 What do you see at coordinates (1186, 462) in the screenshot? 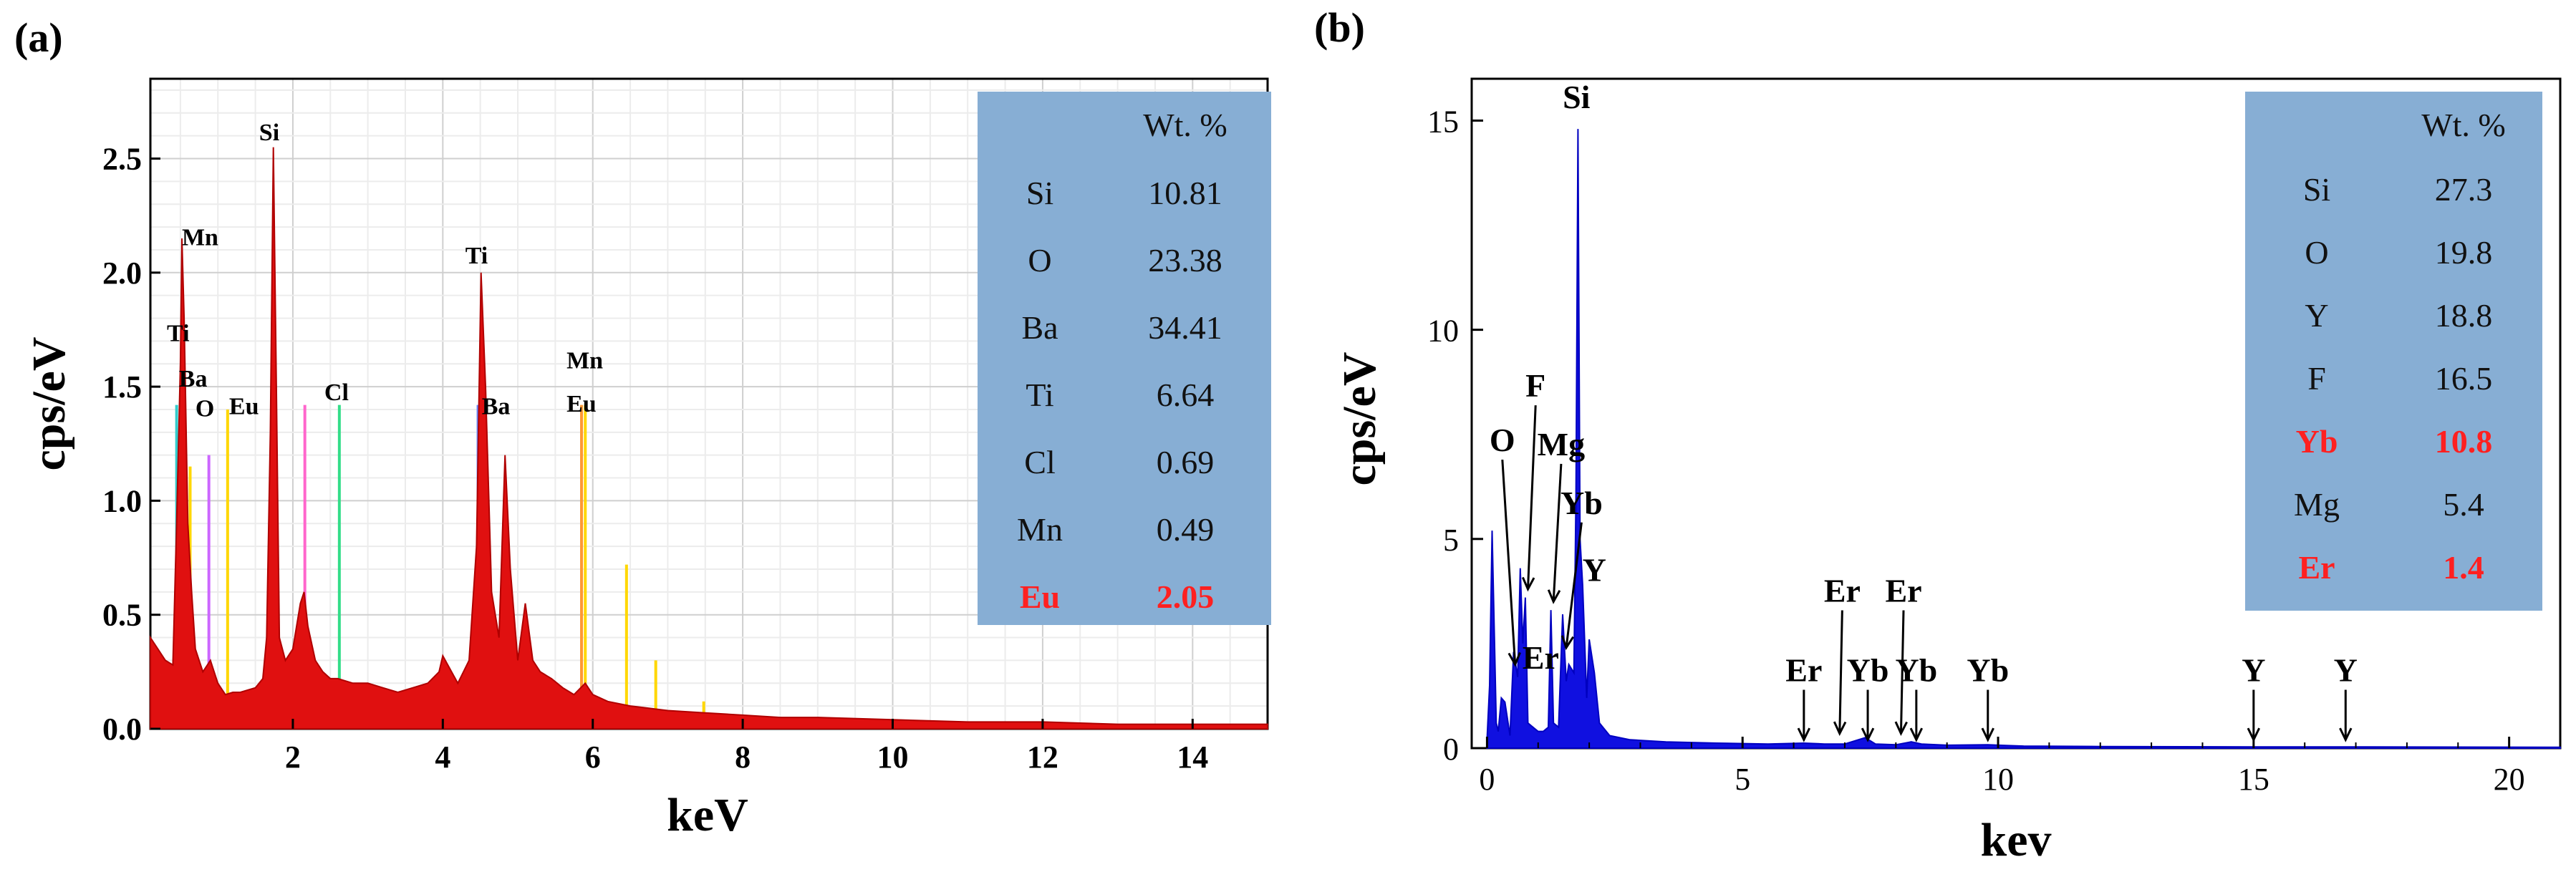
I see `panel-a-table-value: 0.69` at bounding box center [1186, 462].